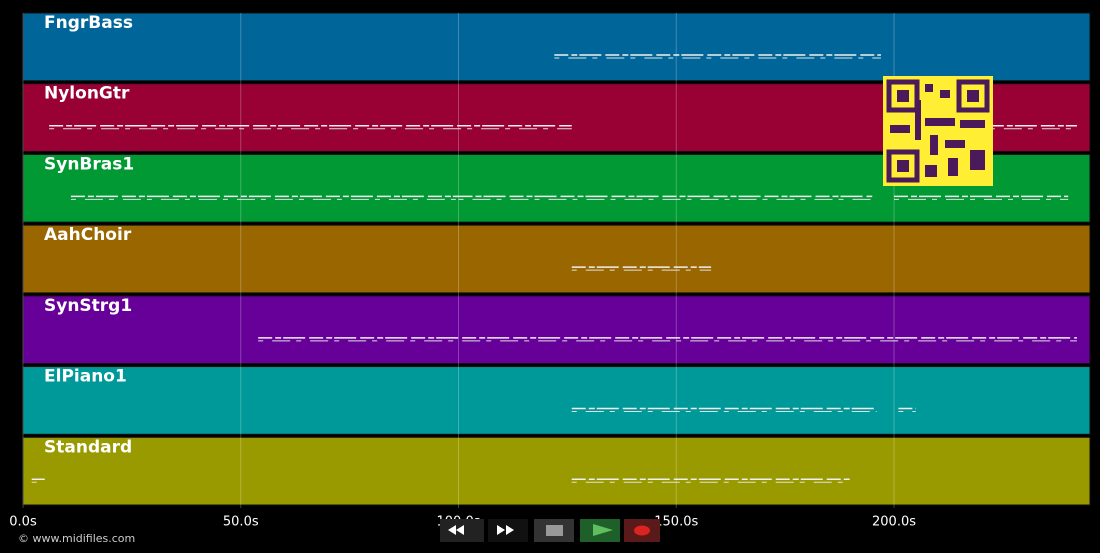 This screenshot has width=1100, height=553. What do you see at coordinates (89, 164) in the screenshot?
I see `track-name: SynBras1` at bounding box center [89, 164].